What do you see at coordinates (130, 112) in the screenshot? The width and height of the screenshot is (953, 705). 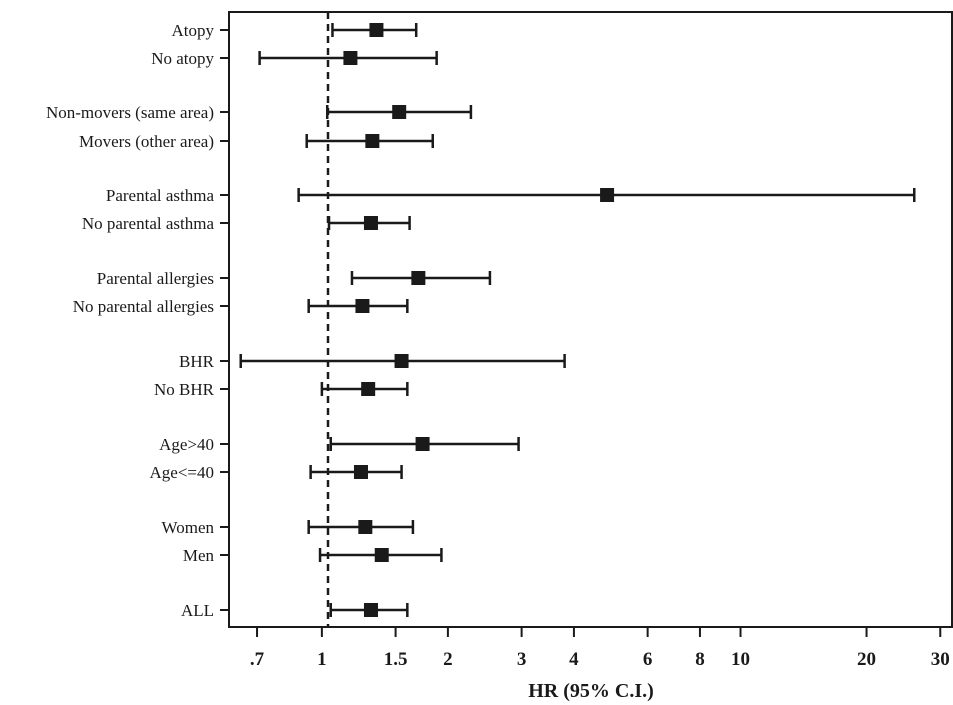 I see `row-label: Non-movers (same area)` at bounding box center [130, 112].